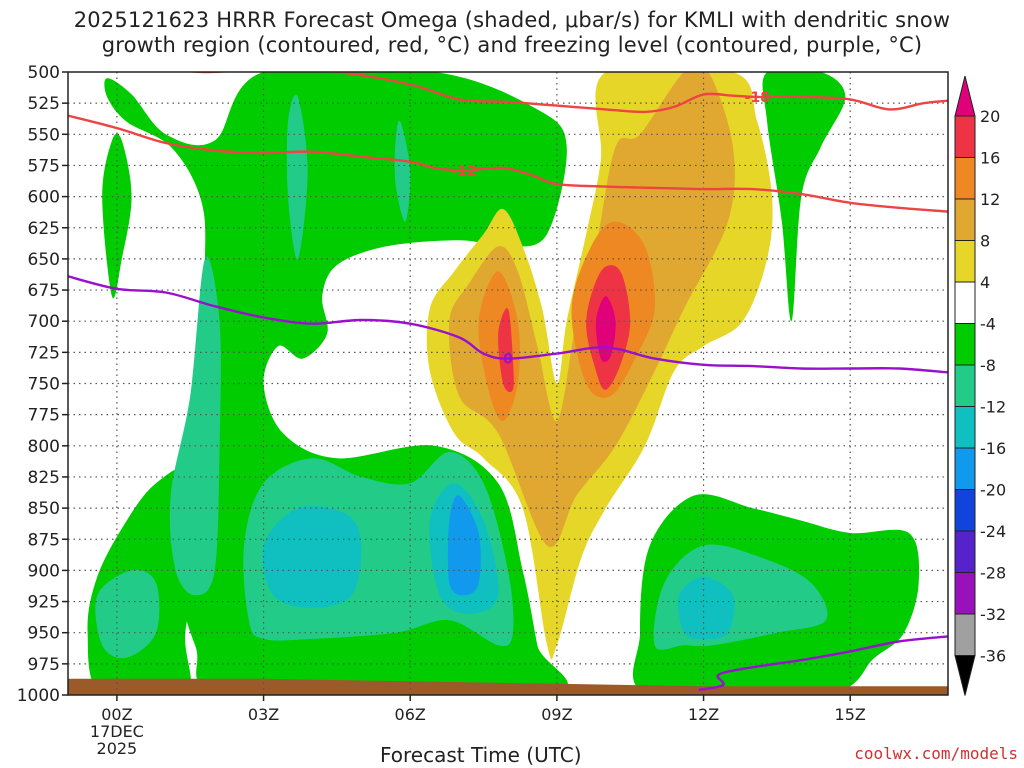  I want to click on contour-label-dgz-cold-top: -18, so click(757, 98).